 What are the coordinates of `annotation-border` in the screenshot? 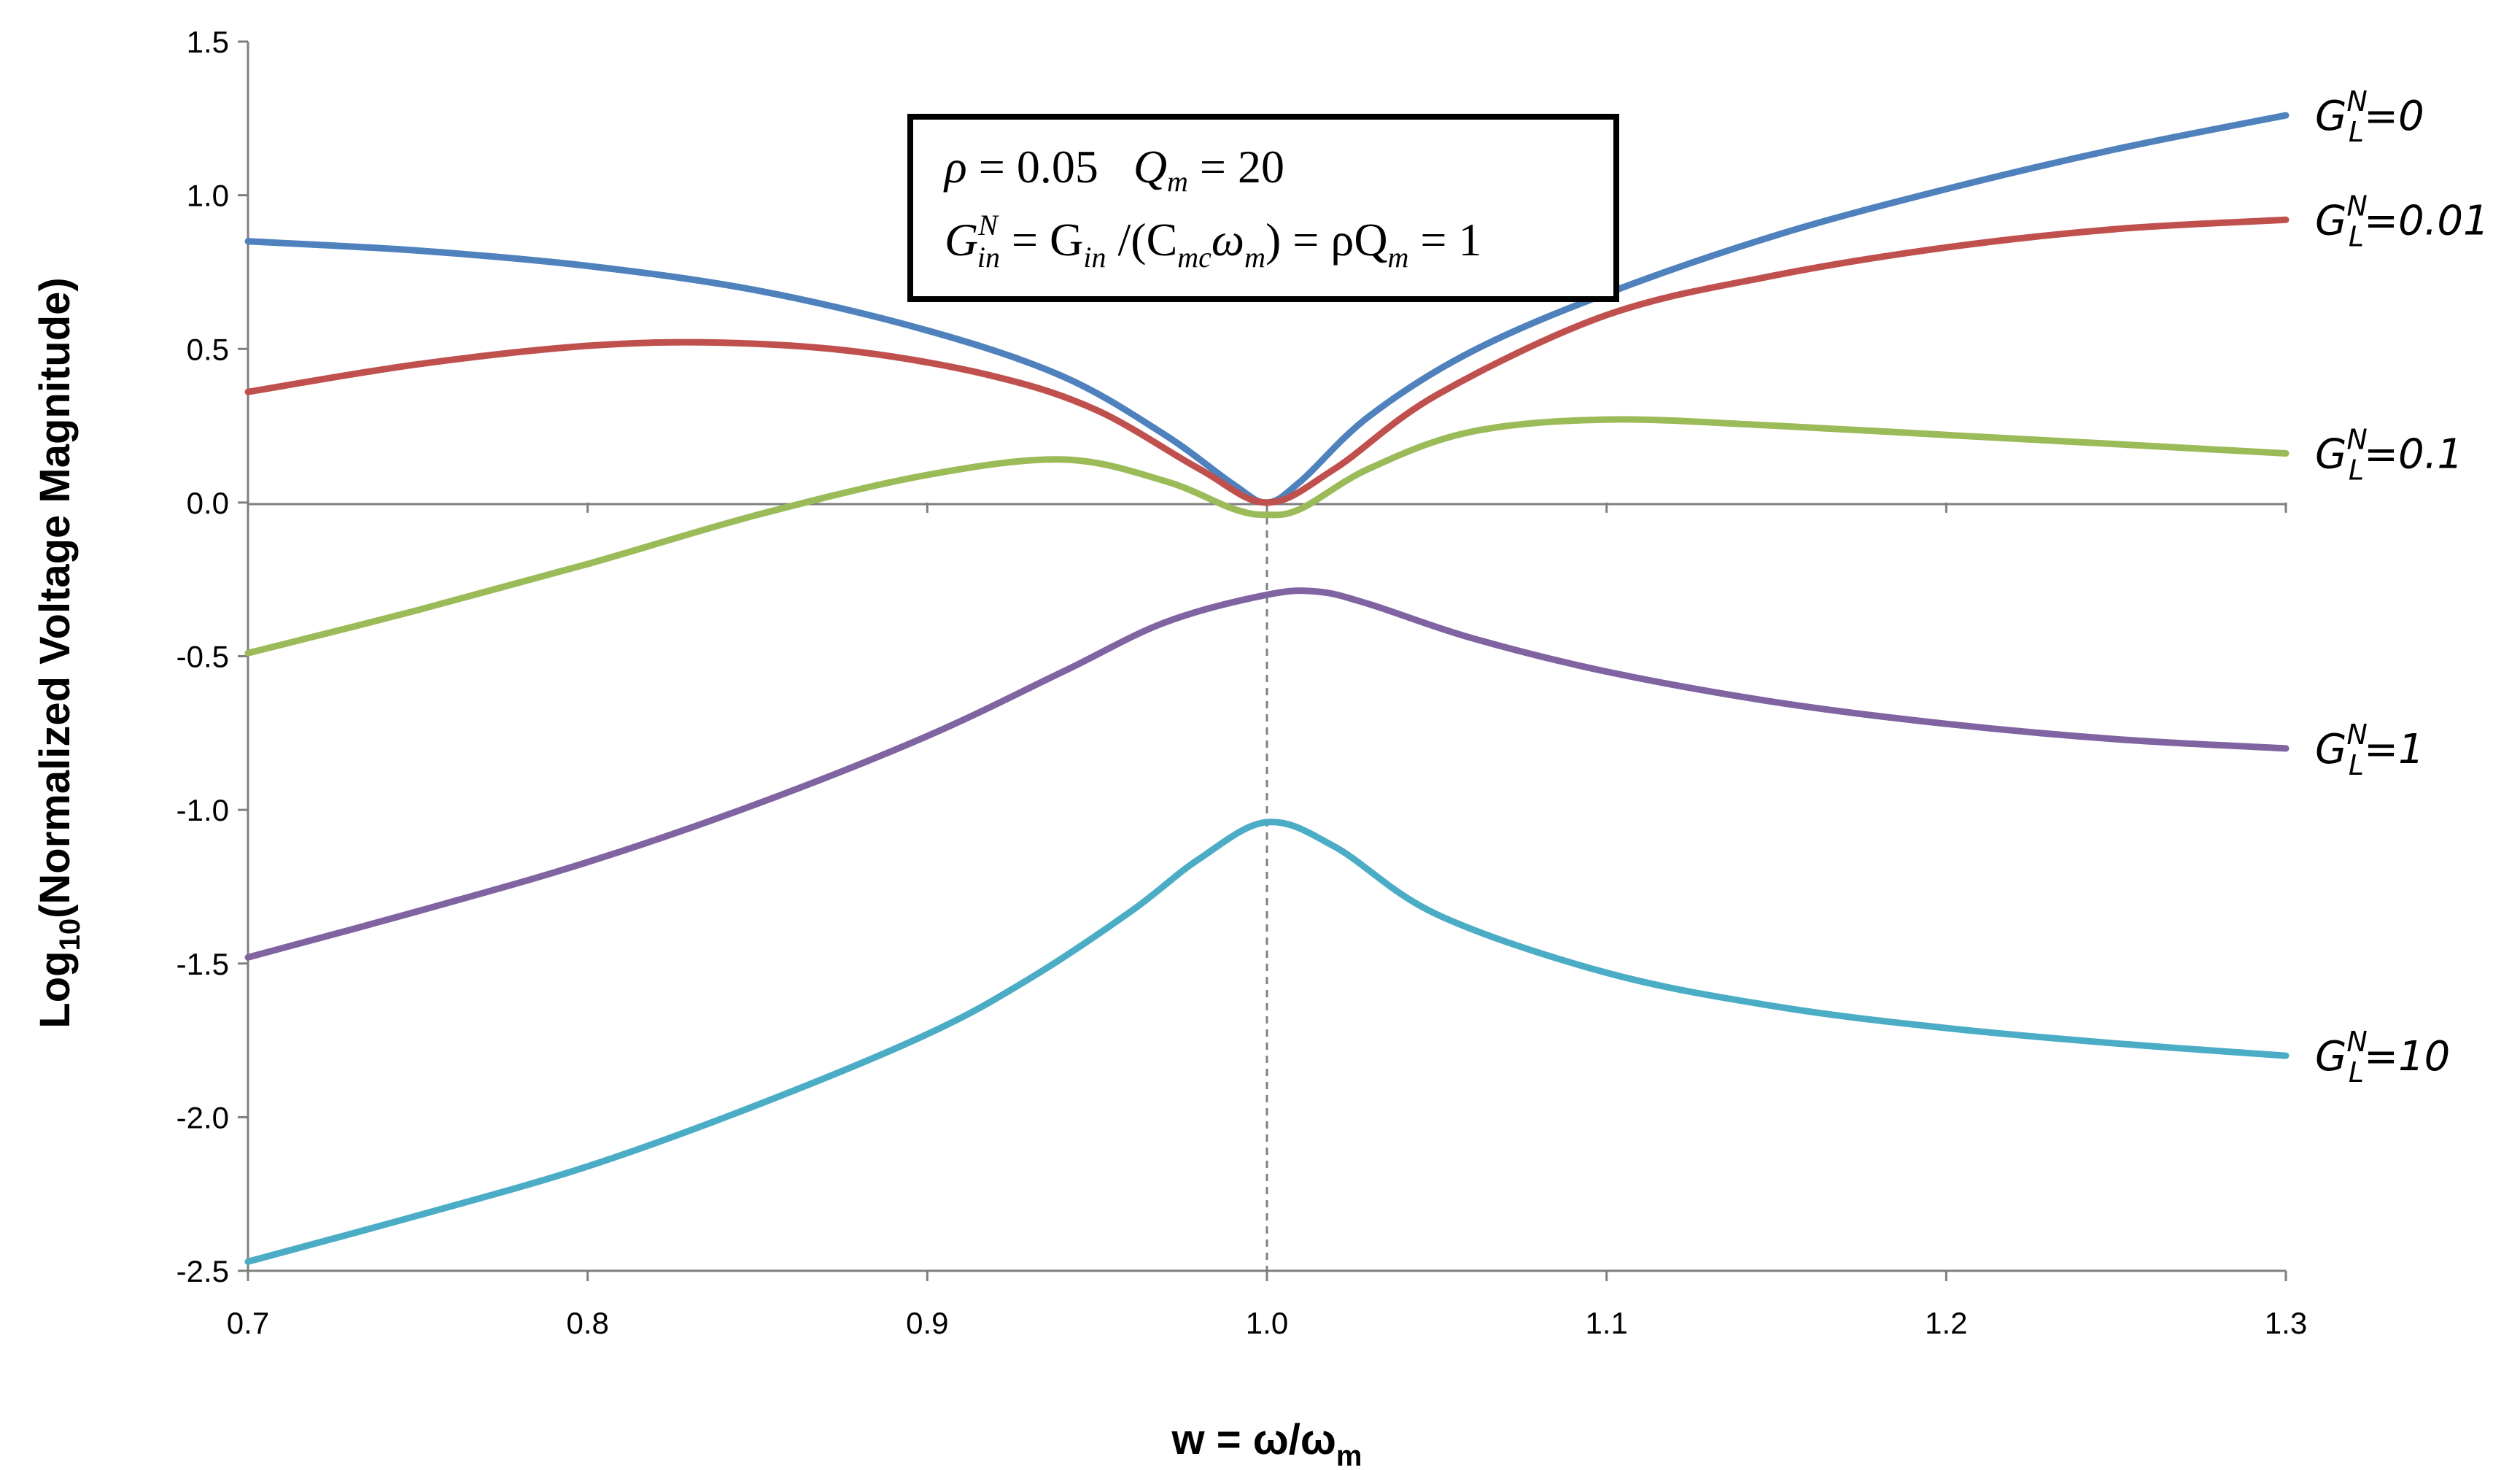 It's located at (1263, 208).